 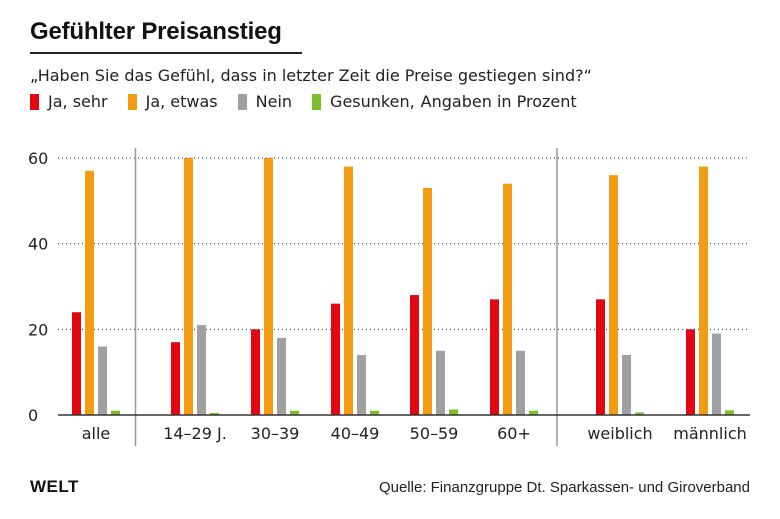 What do you see at coordinates (132, 101) in the screenshot?
I see `legend-swatch-ja-etwas` at bounding box center [132, 101].